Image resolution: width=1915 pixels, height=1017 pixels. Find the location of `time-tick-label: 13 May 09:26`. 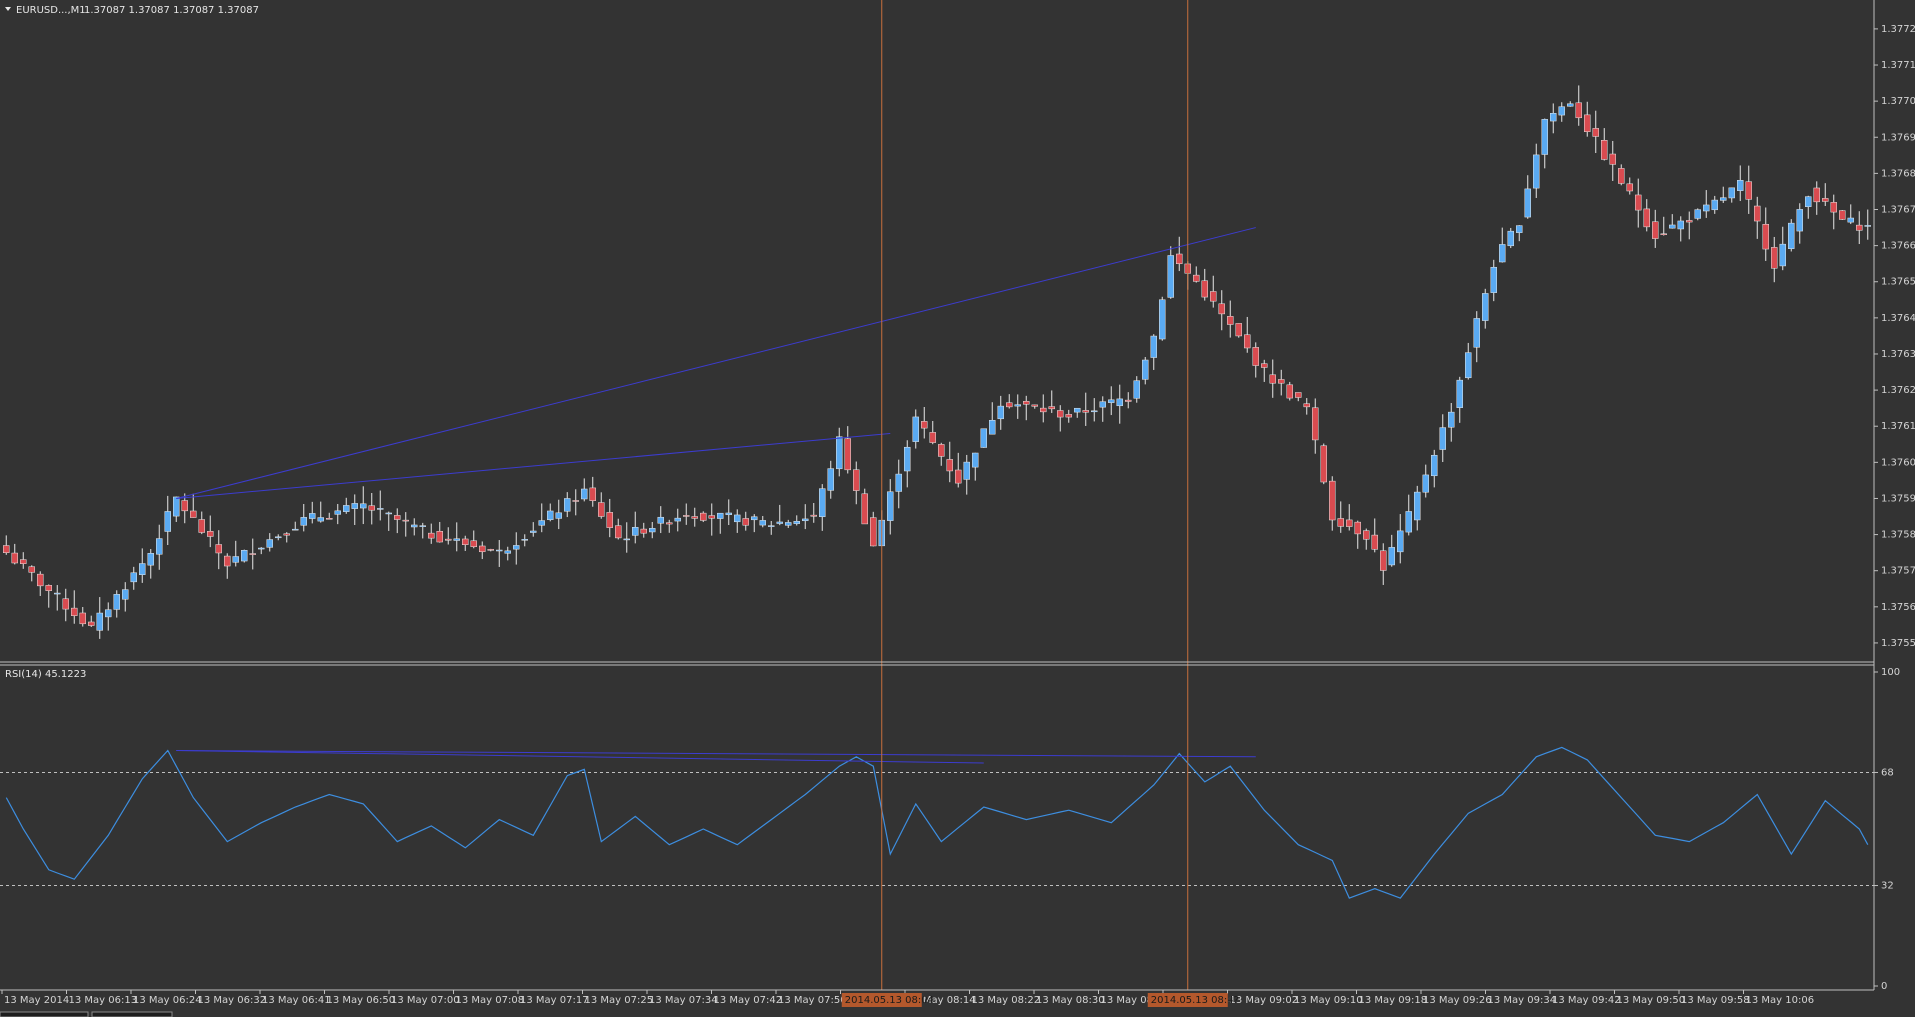

time-tick-label: 13 May 09:26 is located at coordinates (1457, 1000).